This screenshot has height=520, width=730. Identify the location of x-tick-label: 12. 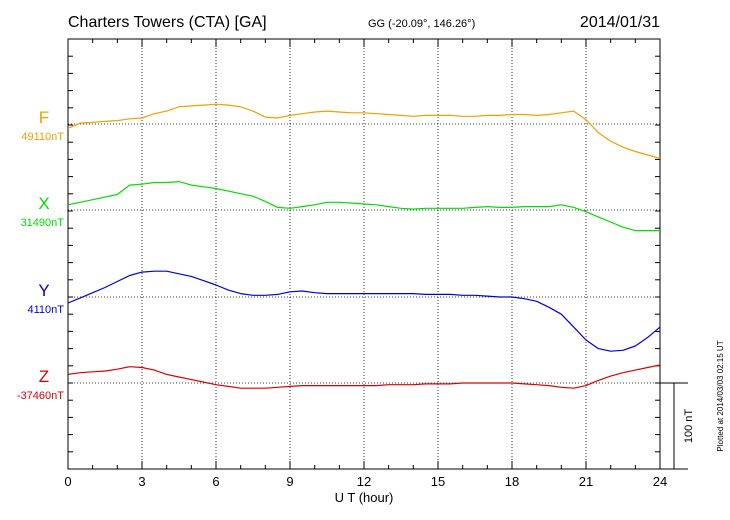
(364, 481).